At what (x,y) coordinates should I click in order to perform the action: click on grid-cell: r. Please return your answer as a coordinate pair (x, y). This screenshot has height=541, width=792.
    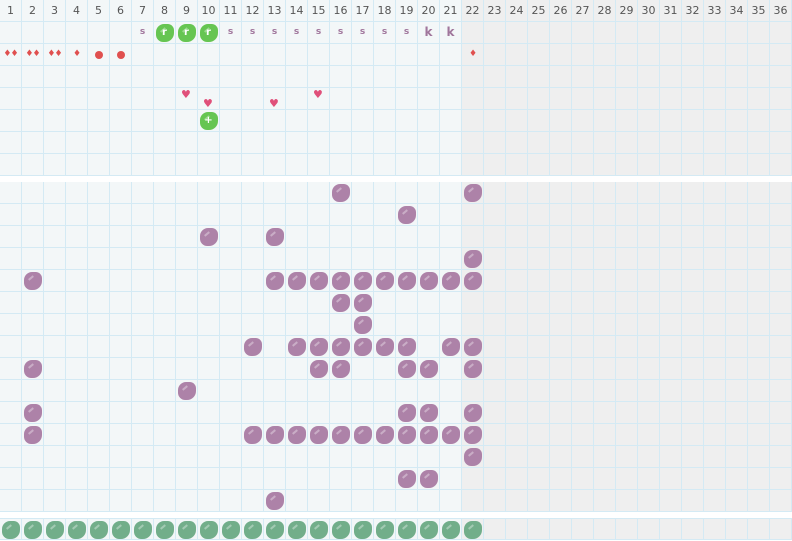
    Looking at the image, I should click on (165, 33).